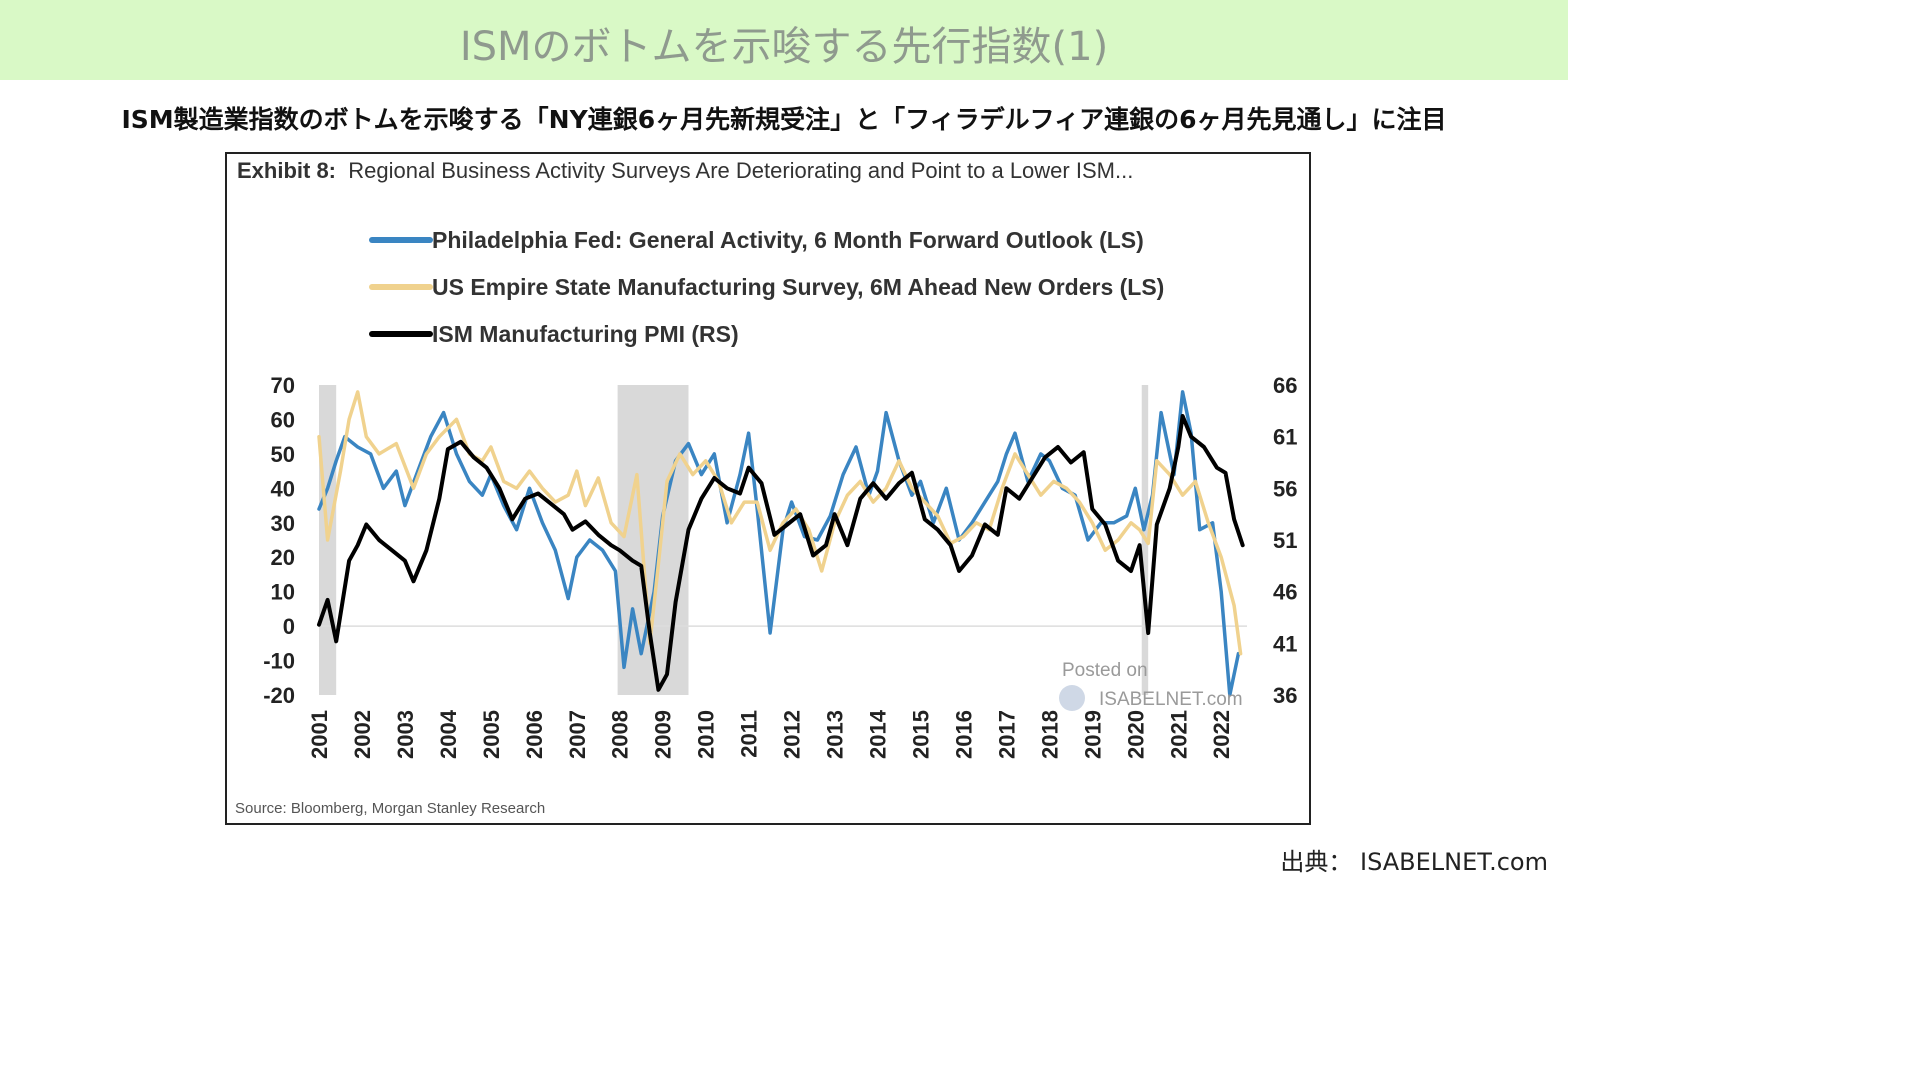  Describe the element at coordinates (289, 626) in the screenshot. I see `left-tick-label: 0` at that location.